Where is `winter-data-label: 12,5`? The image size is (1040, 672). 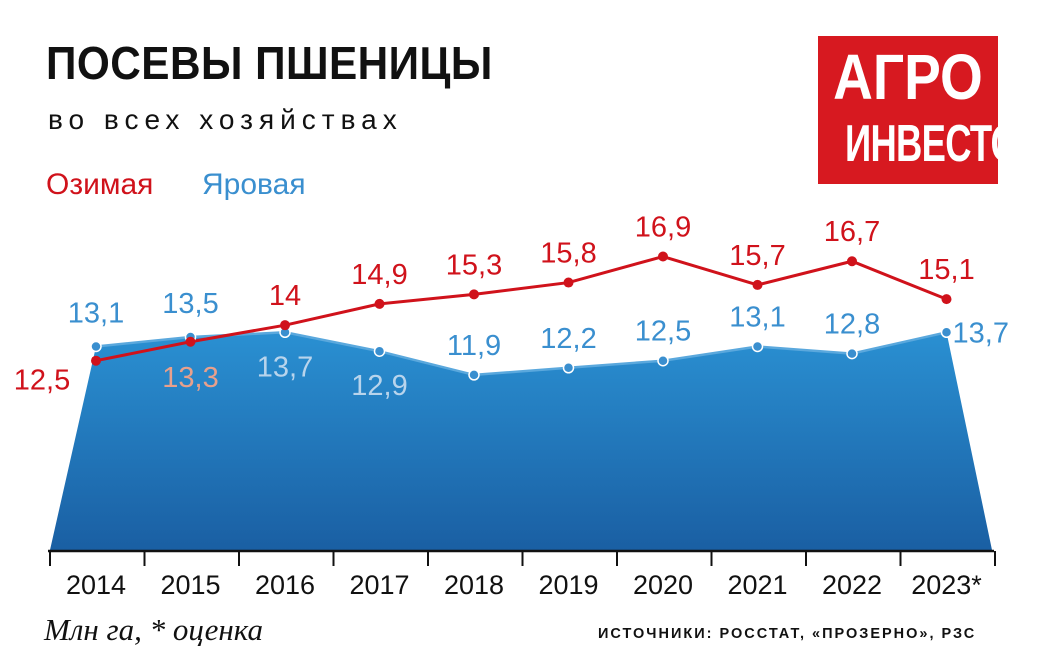
winter-data-label: 12,5 is located at coordinates (42, 381).